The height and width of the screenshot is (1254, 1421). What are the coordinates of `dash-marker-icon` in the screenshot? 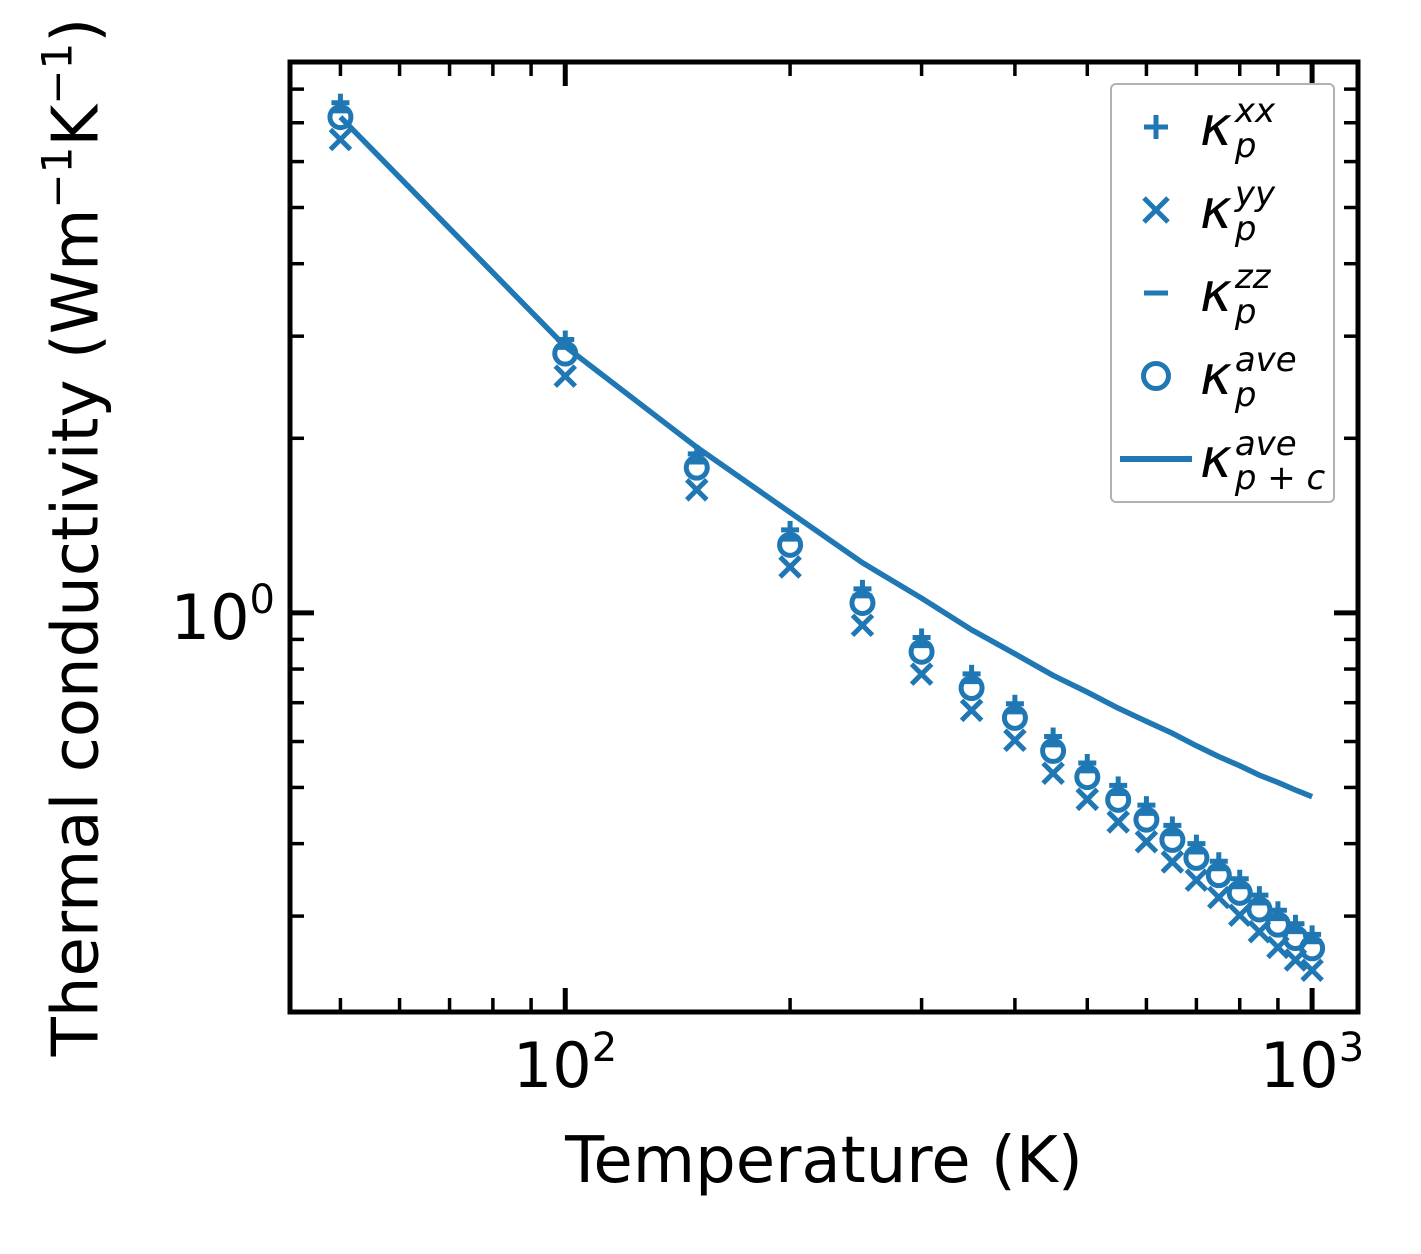 It's located at (1156, 293).